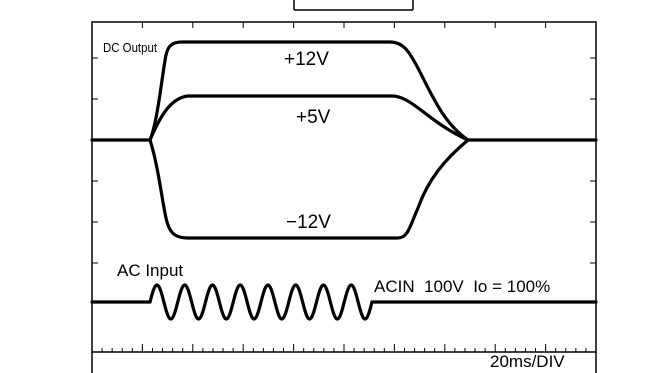 This screenshot has height=373, width=672. Describe the element at coordinates (308, 222) in the screenshot. I see `minus12v-label: −12V` at that location.